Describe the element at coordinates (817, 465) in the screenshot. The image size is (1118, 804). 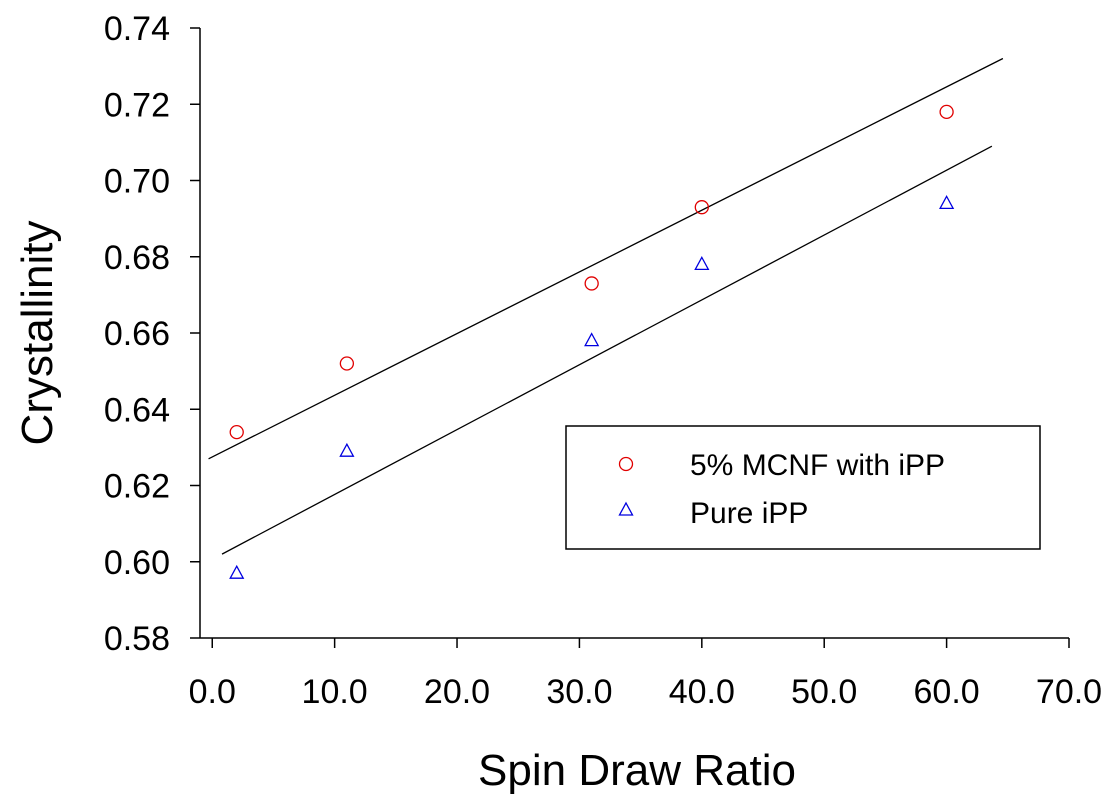
I see `legend-label-series-1: 5% MCNF with iPP` at that location.